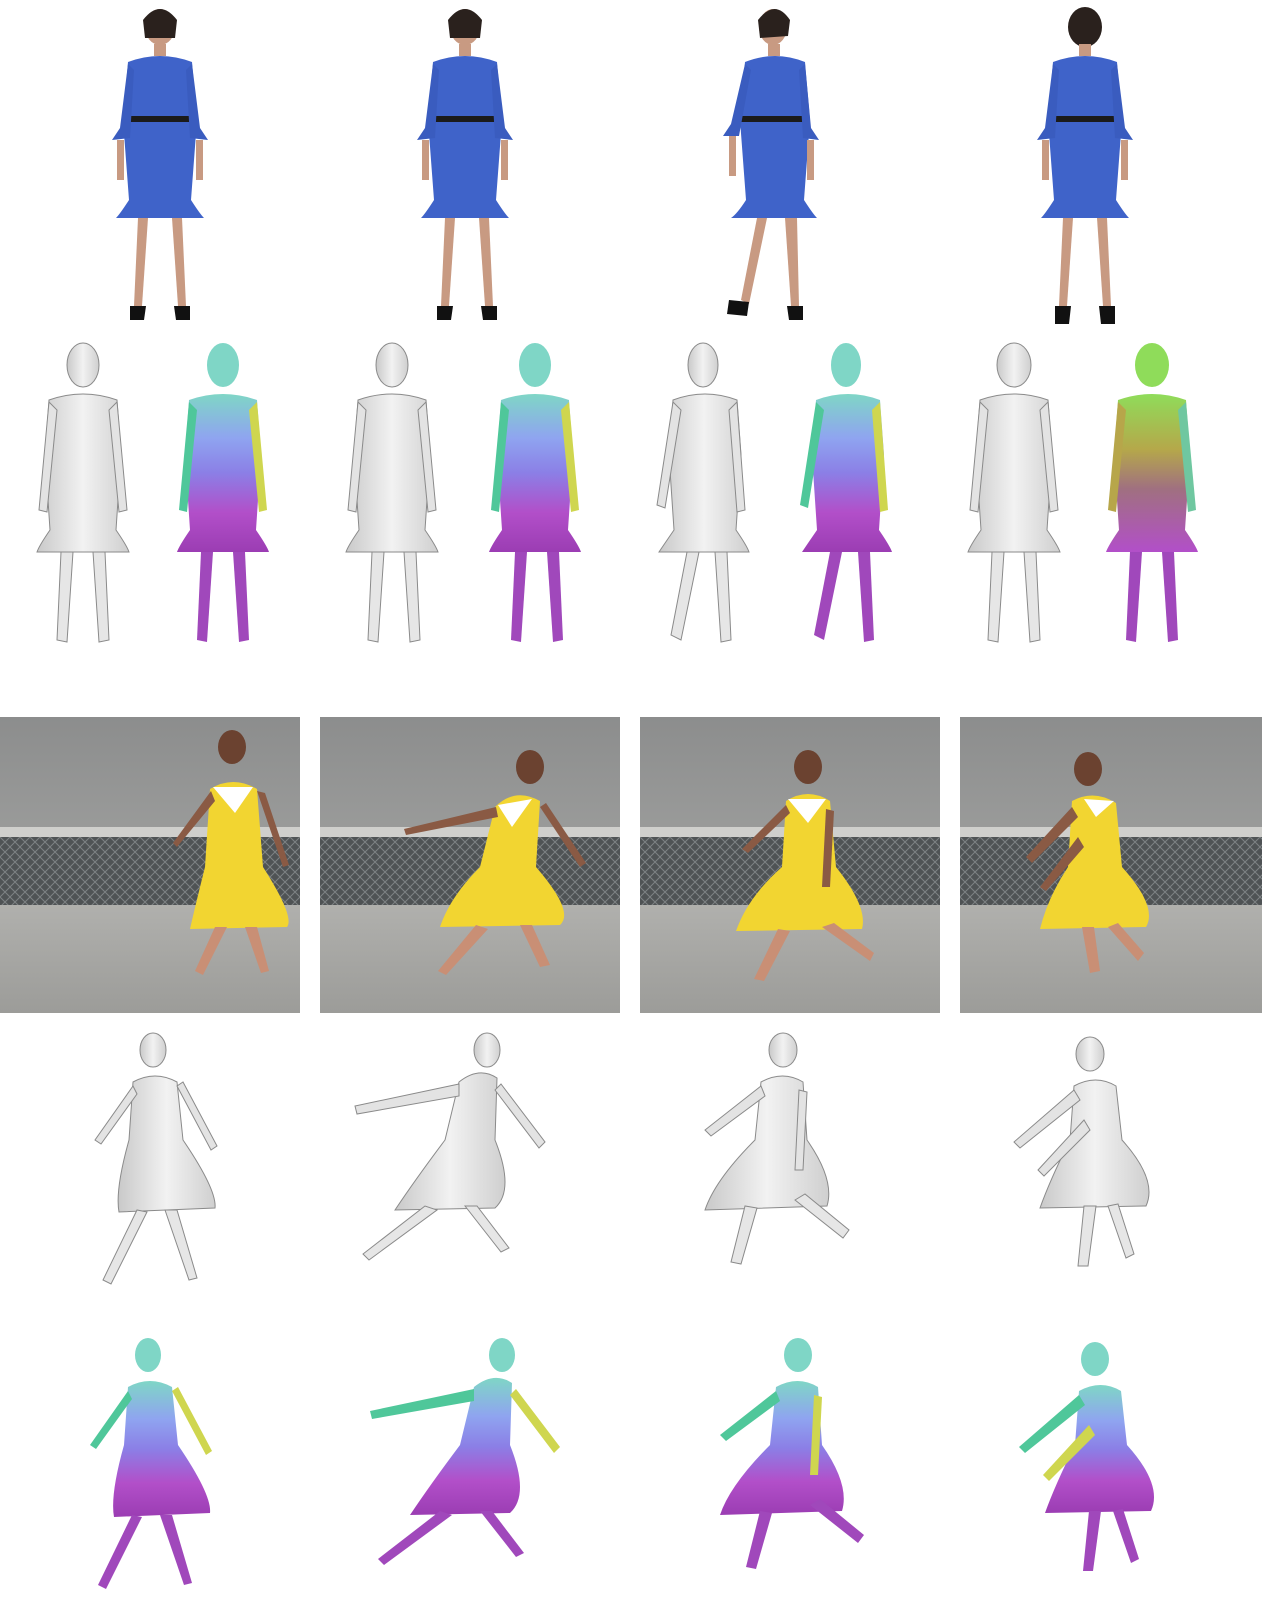 The image size is (1262, 1621). What do you see at coordinates (463, 492) in the screenshot?
I see `studio-mesh-pair-front-slight` at bounding box center [463, 492].